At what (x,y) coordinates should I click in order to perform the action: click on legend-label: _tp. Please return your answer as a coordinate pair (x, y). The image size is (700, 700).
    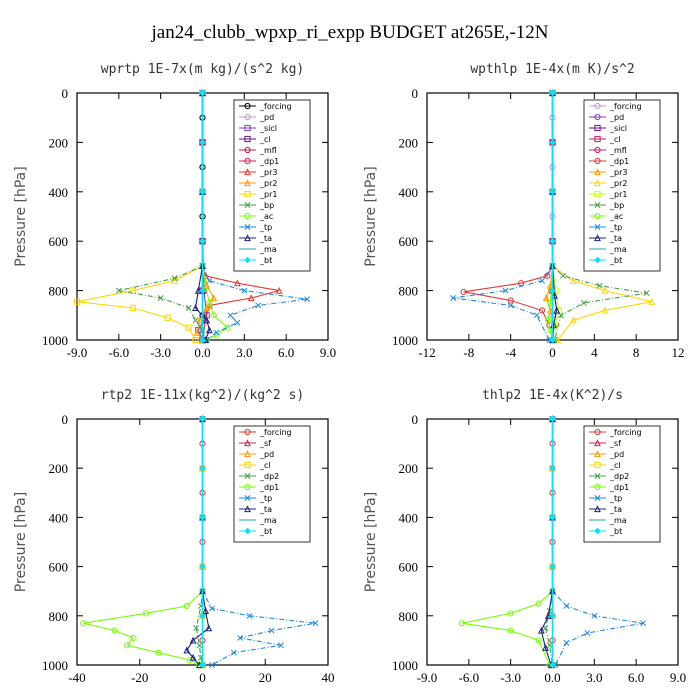
    Looking at the image, I should click on (265, 498).